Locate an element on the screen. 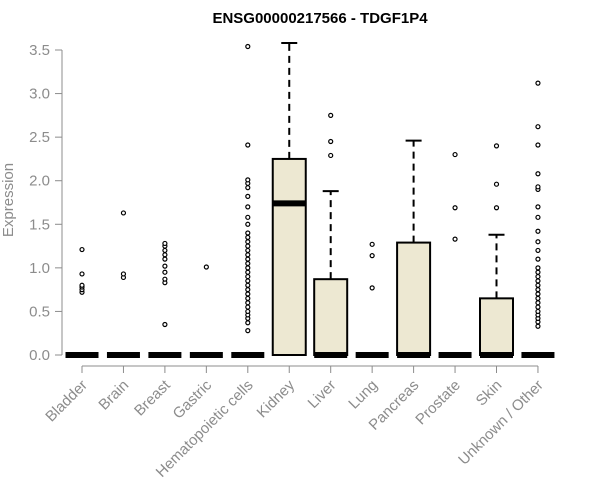 The image size is (600, 500). y-tick-label: 3.0 is located at coordinates (39, 94).